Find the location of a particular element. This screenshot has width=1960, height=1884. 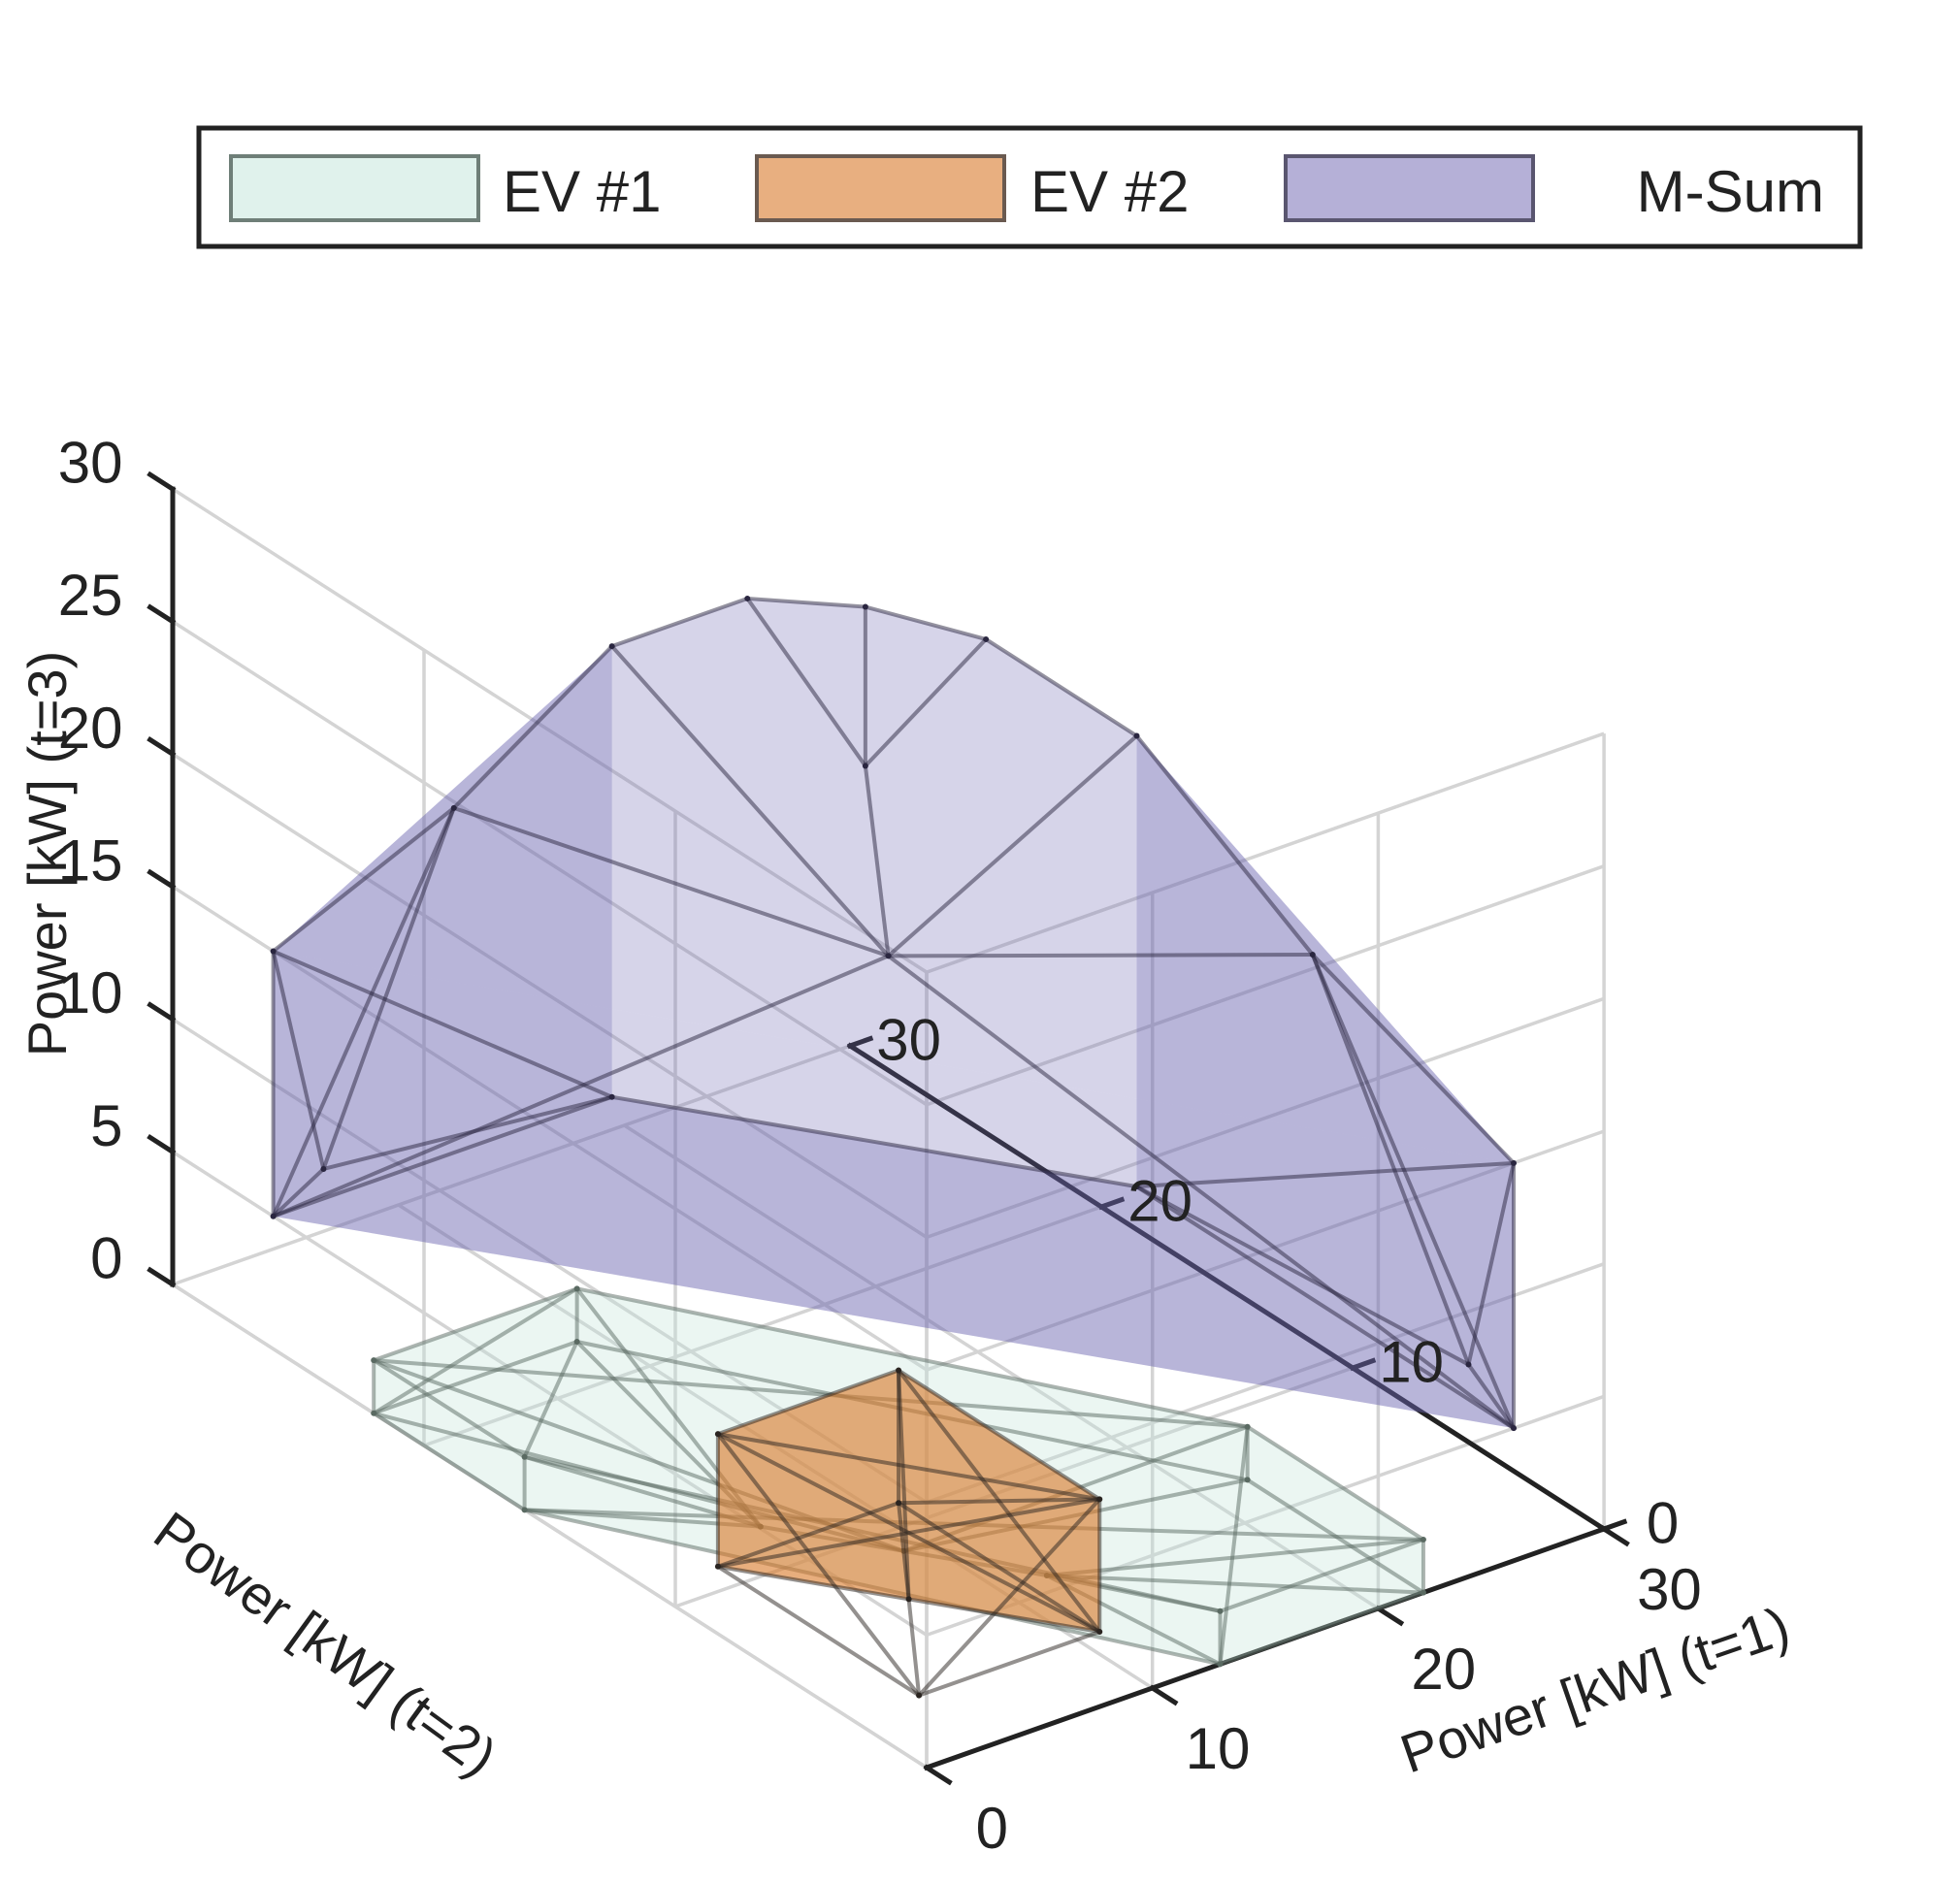

series-edge is located at coordinates (1101, 956).